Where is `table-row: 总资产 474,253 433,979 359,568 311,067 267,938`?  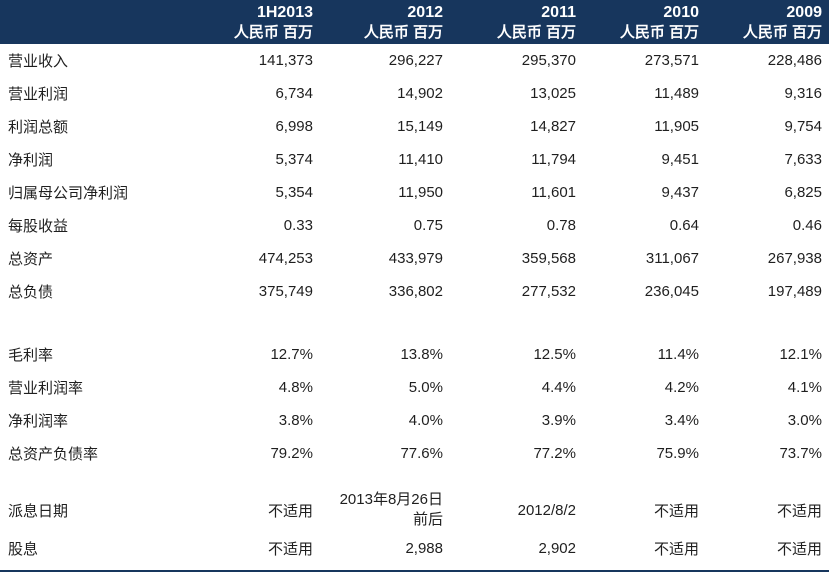
table-row: 总资产 474,253 433,979 359,568 311,067 267,938 is located at coordinates (414, 258).